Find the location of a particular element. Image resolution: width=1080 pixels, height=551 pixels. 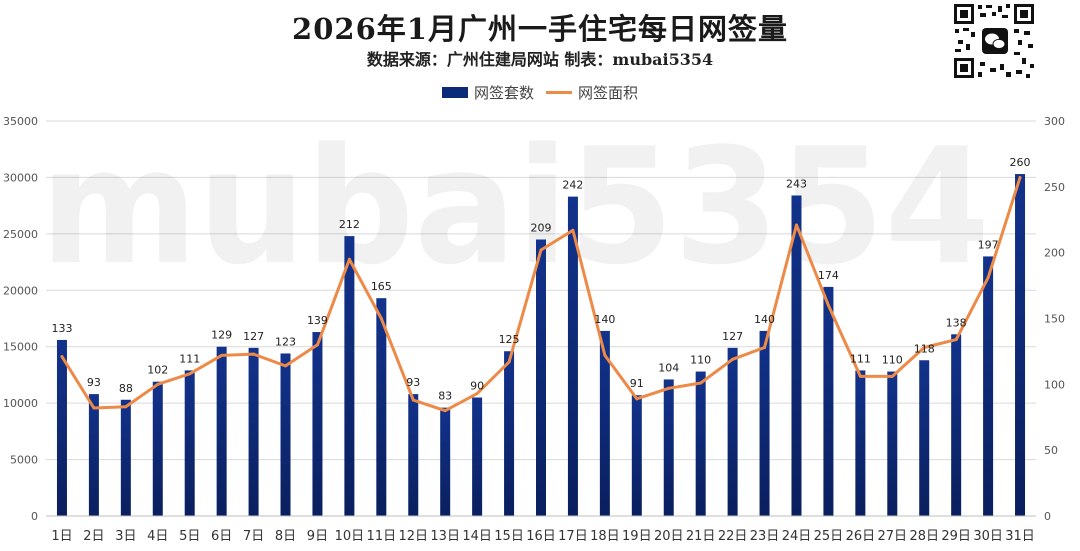

x-tick-label: 15日 is located at coordinates (509, 536).